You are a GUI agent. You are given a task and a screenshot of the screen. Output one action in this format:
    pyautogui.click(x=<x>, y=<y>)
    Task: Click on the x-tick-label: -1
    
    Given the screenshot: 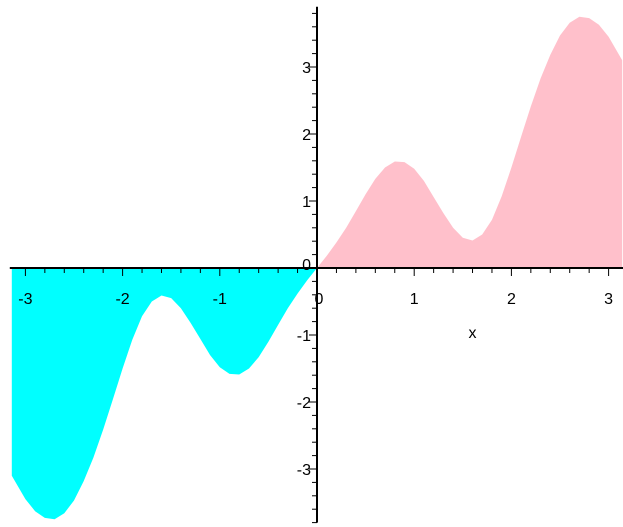 What is the action you would take?
    pyautogui.click(x=220, y=299)
    